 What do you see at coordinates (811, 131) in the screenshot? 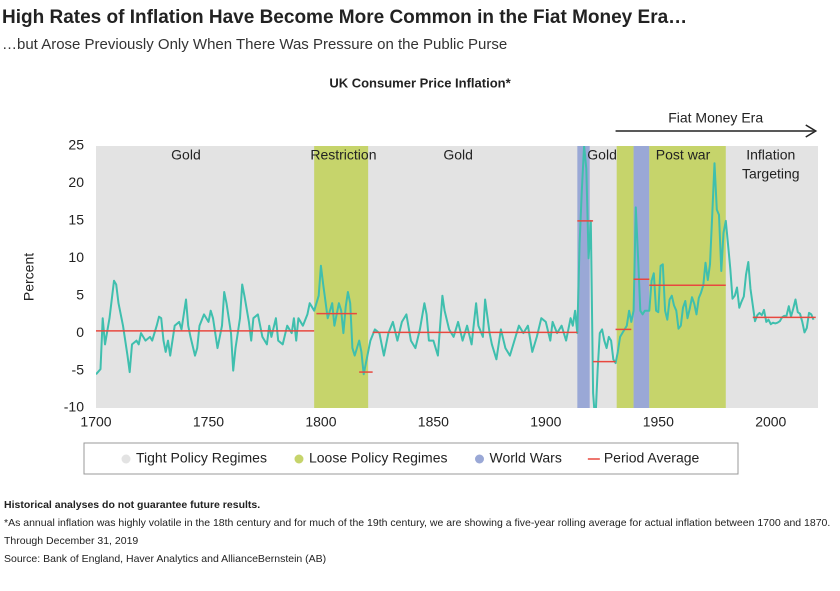
I see `era-arrowhead` at bounding box center [811, 131].